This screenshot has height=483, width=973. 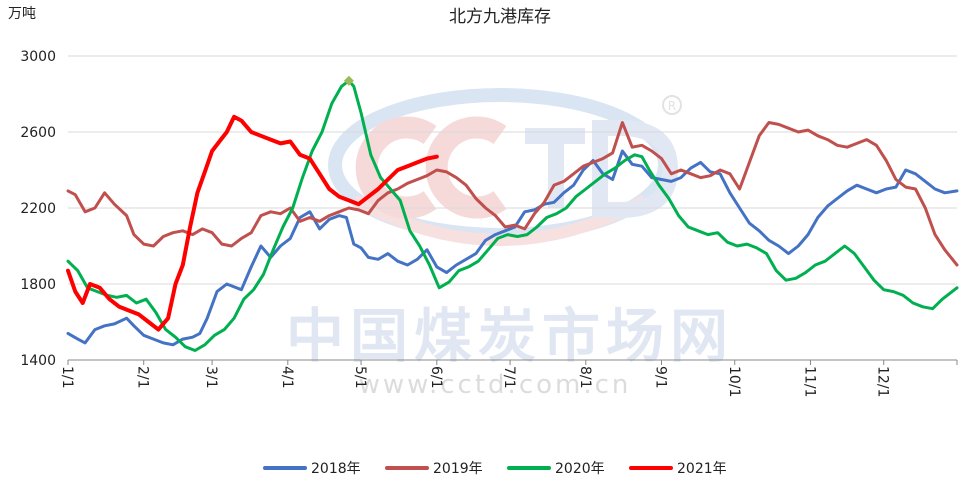 I want to click on watermark-text: 中国煤炭市场网, so click(x=510, y=336).